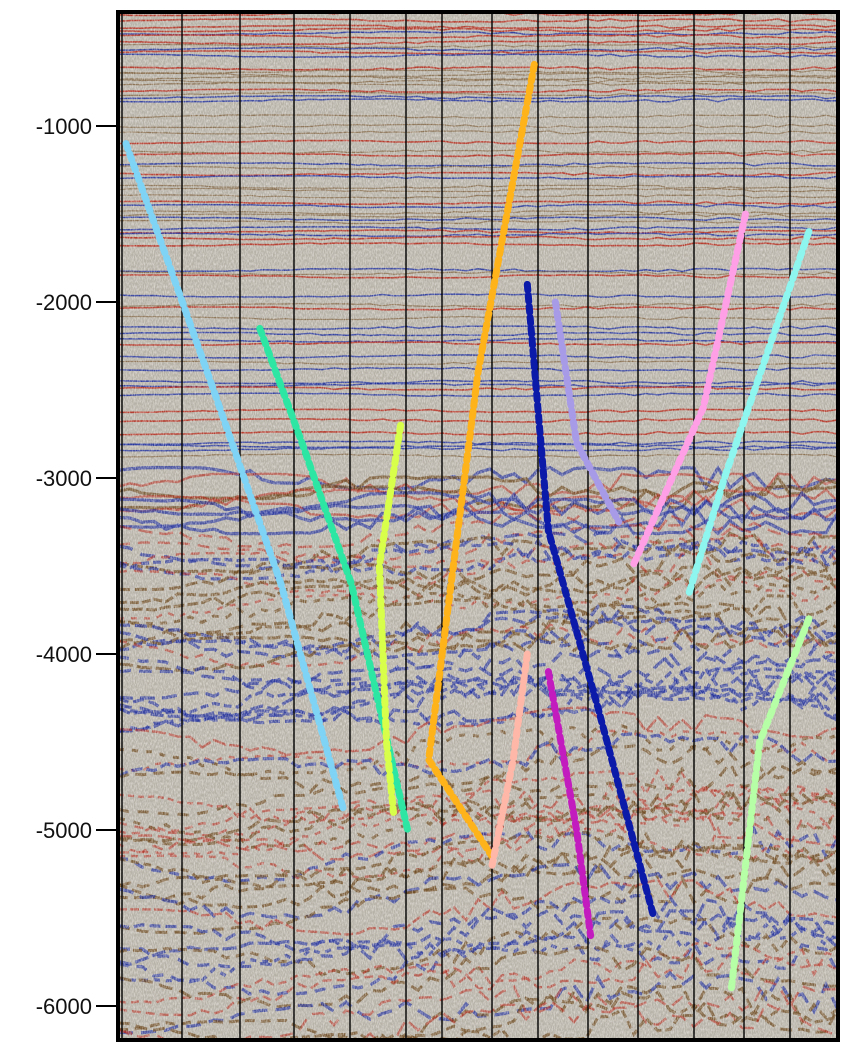 This screenshot has width=846, height=1046. Describe the element at coordinates (770, 803) in the screenshot. I see `fault-mint` at that location.